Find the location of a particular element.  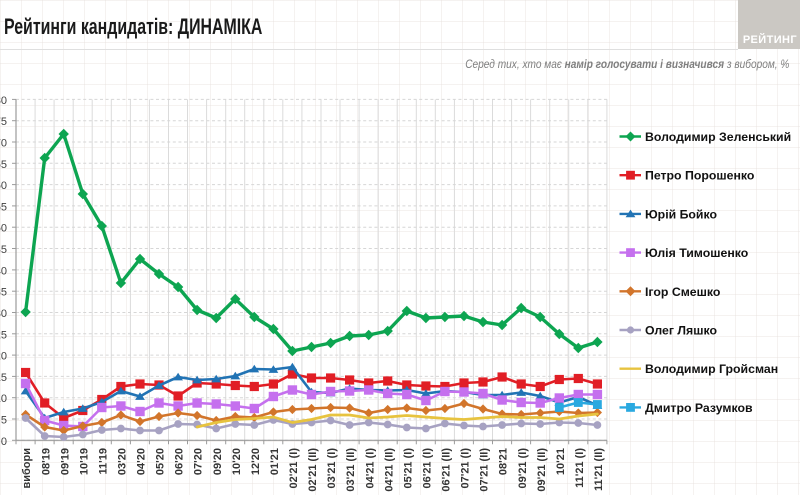

svg-text: 02'21 (ІІ) is located at coordinates (313, 470).